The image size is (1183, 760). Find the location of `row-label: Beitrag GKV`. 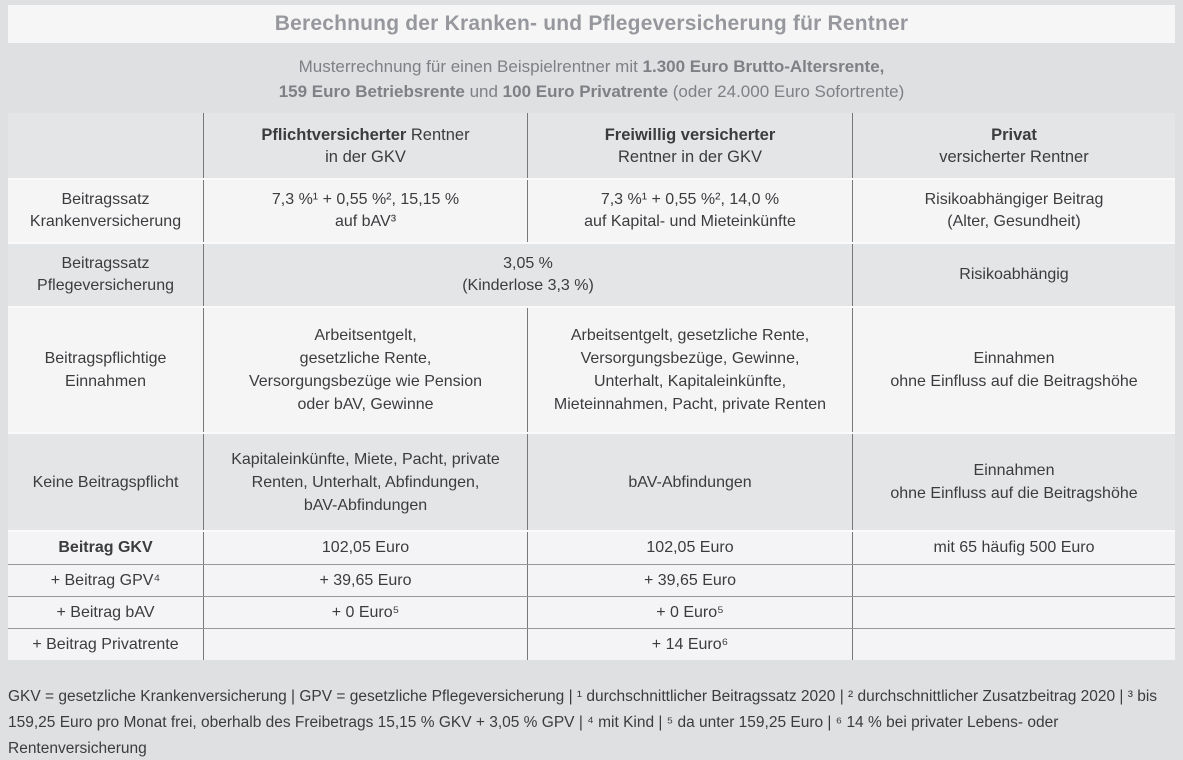

row-label: Beitrag GKV is located at coordinates (105, 547).